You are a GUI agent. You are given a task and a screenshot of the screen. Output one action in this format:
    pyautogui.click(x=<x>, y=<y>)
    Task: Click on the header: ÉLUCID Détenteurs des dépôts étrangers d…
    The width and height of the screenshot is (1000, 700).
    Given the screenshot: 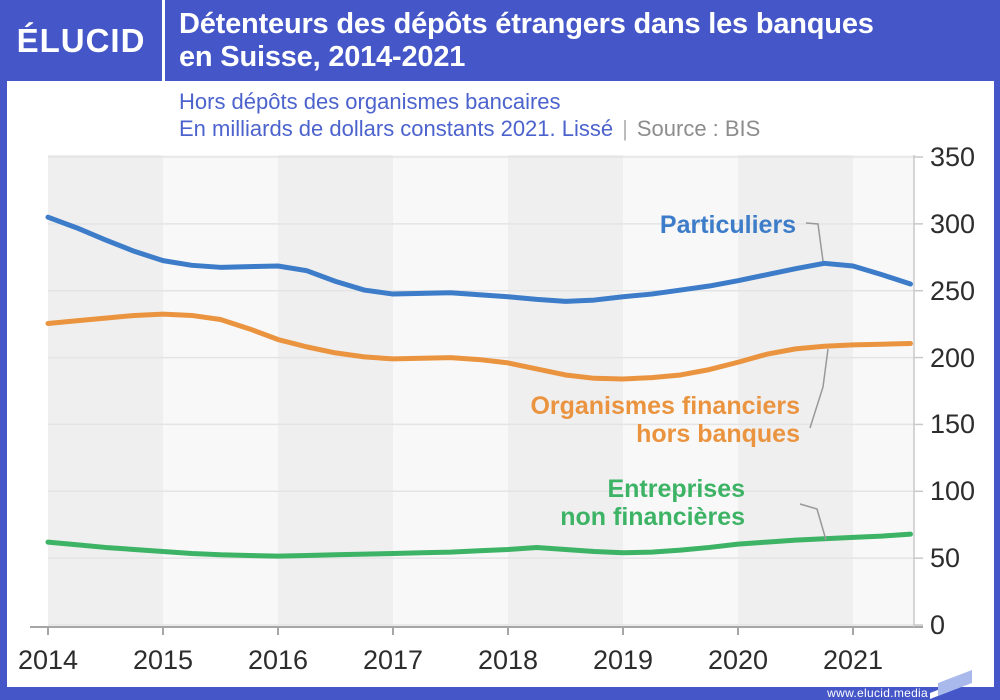 What is the action you would take?
    pyautogui.click(x=500, y=40)
    